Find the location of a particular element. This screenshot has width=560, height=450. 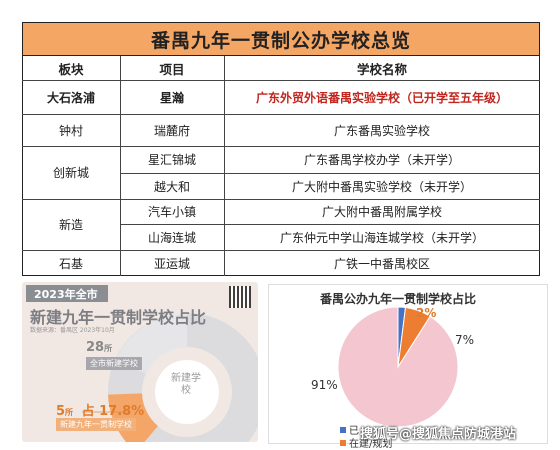

donut-center-label: 新建学校 is located at coordinates (186, 384).